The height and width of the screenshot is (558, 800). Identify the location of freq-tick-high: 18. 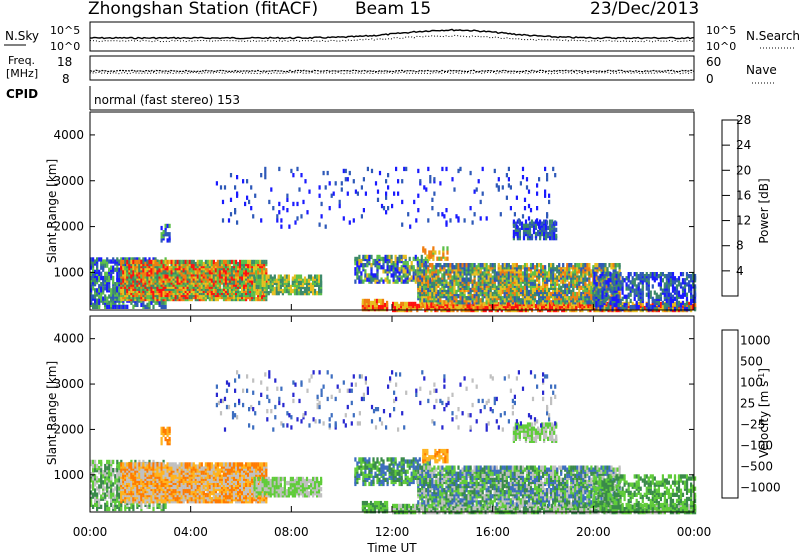
(64, 62).